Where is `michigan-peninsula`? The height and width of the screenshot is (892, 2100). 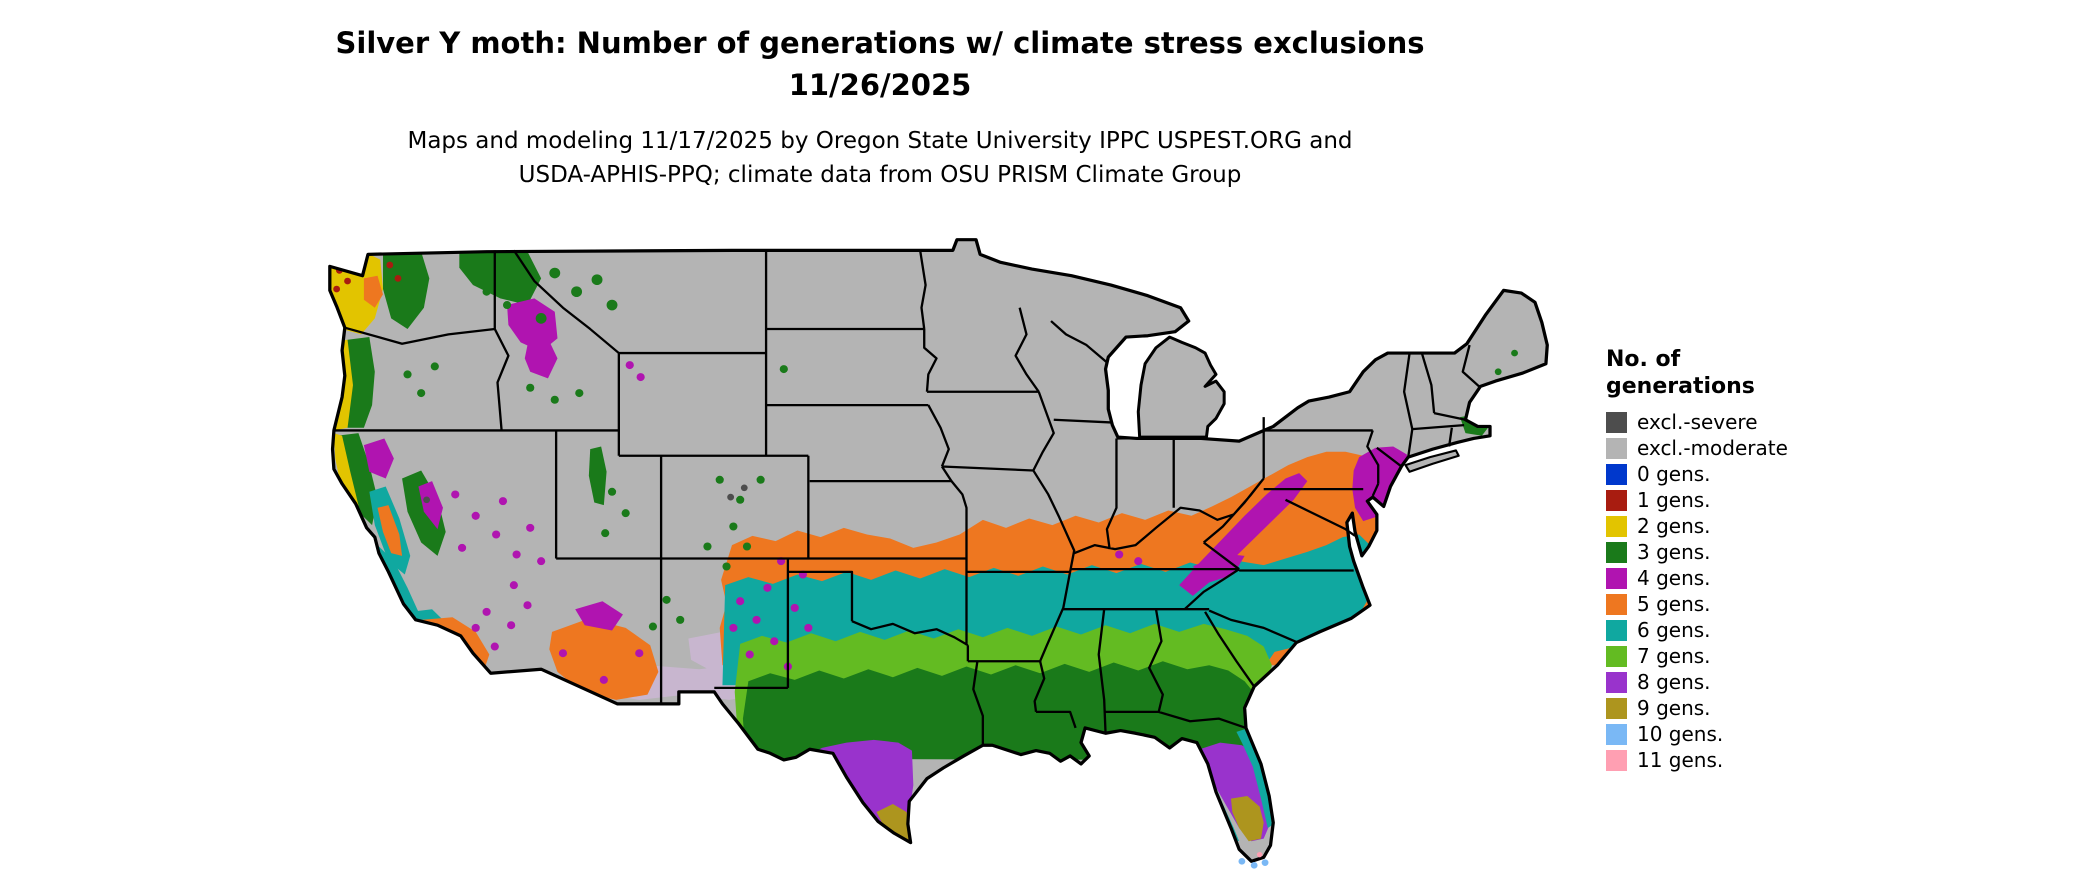 michigan-peninsula is located at coordinates (1181, 387).